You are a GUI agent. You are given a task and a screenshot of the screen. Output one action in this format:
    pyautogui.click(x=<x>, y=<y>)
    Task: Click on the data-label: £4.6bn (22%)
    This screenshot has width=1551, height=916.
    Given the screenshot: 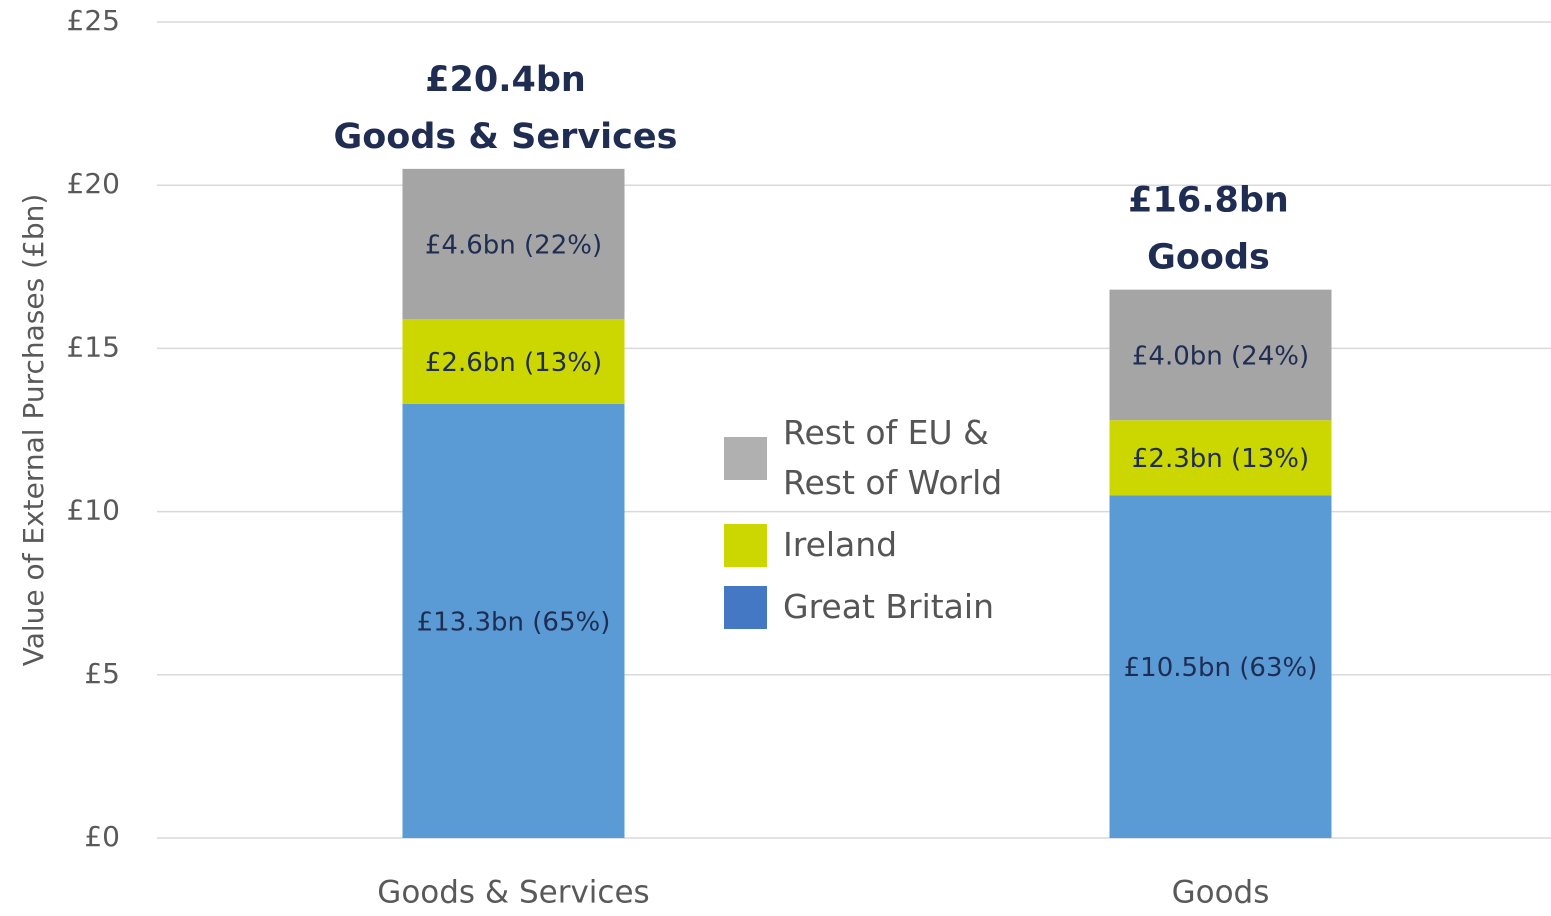 What is the action you would take?
    pyautogui.click(x=513, y=245)
    